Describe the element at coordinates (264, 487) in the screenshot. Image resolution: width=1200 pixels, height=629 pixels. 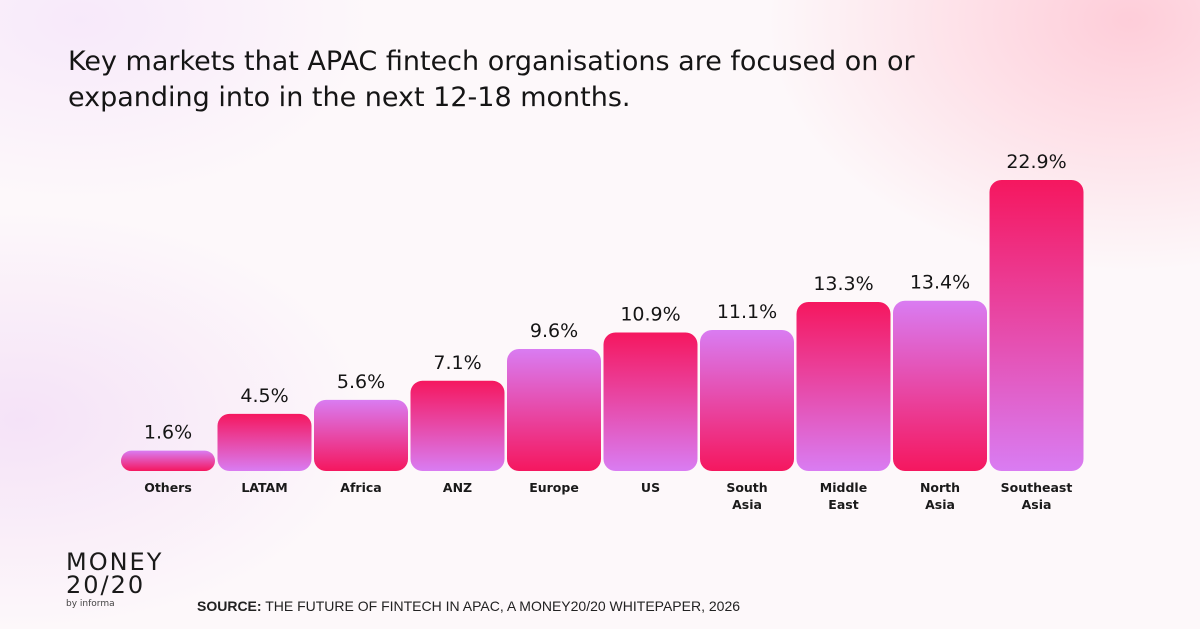
I see `category-label: LATAM` at that location.